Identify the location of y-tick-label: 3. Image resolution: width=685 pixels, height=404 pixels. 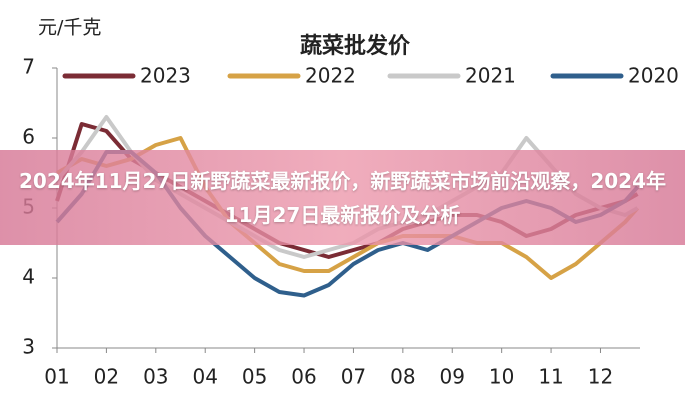
(28, 347).